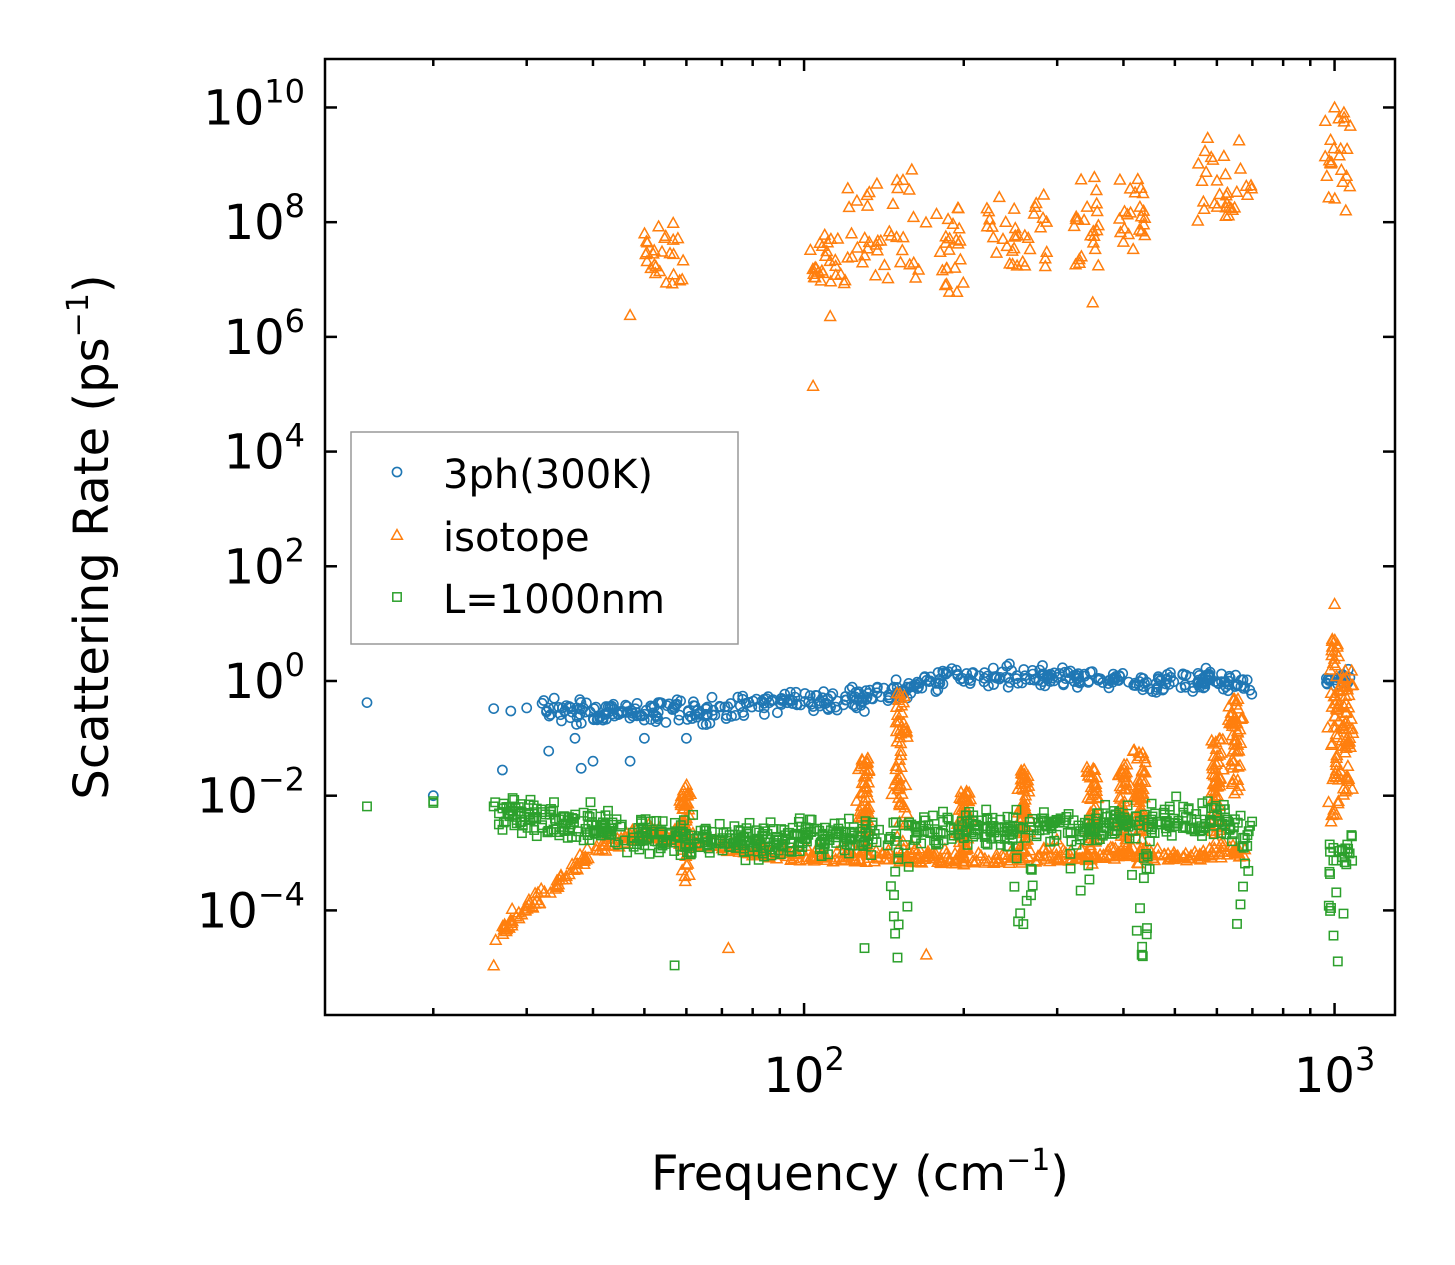 This screenshot has height=1265, width=1455. What do you see at coordinates (858, 730) in the screenshot?
I see `series-3ph` at bounding box center [858, 730].